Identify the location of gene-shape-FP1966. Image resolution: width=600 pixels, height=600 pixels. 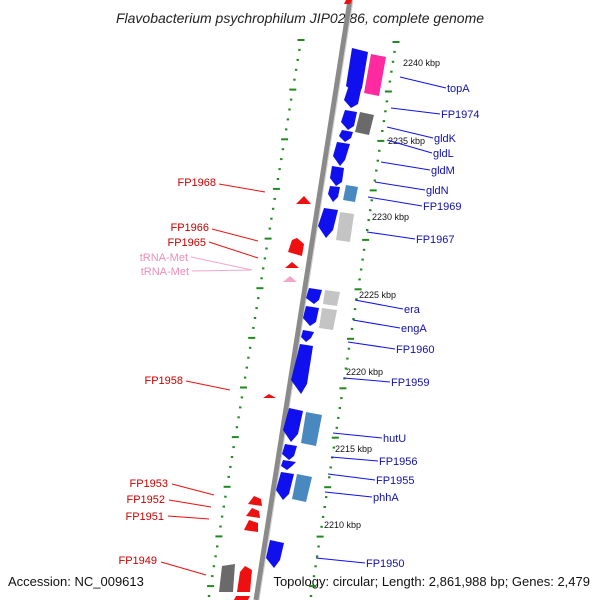
(296, 247).